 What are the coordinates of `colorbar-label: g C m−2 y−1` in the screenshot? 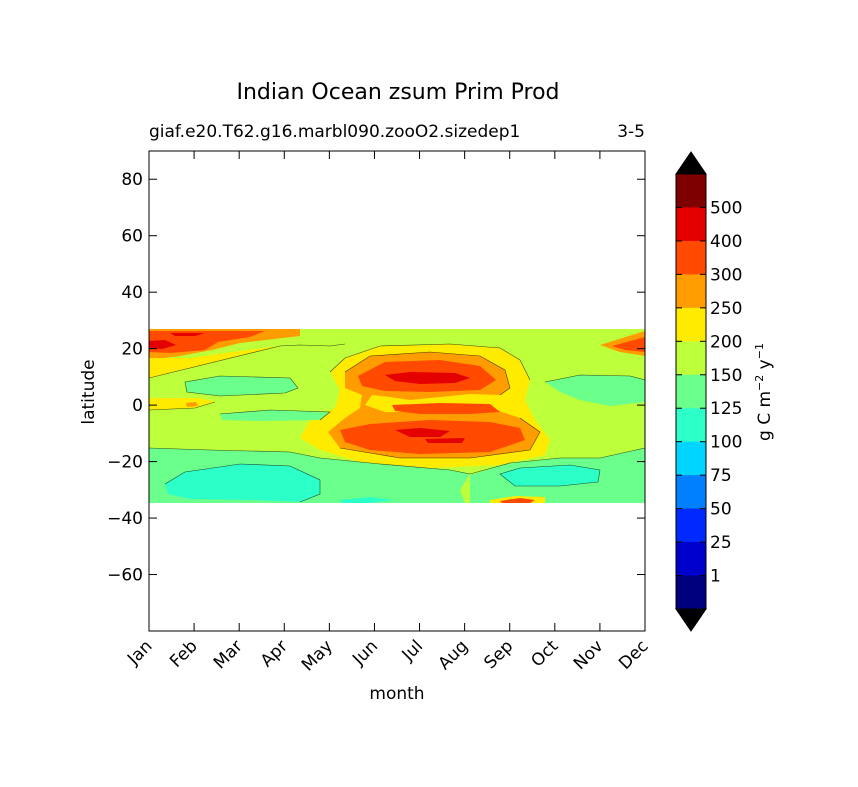 It's located at (764, 392).